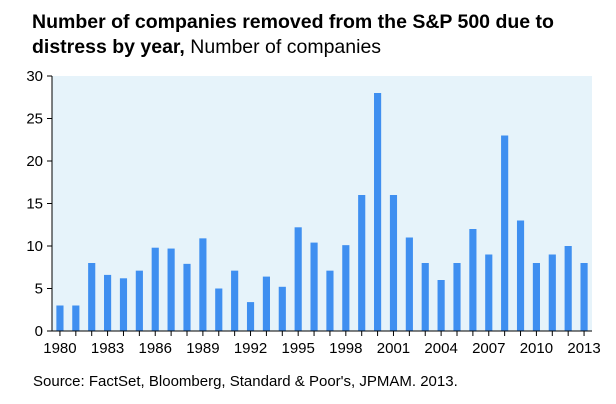  I want to click on bar-2012, so click(568, 288).